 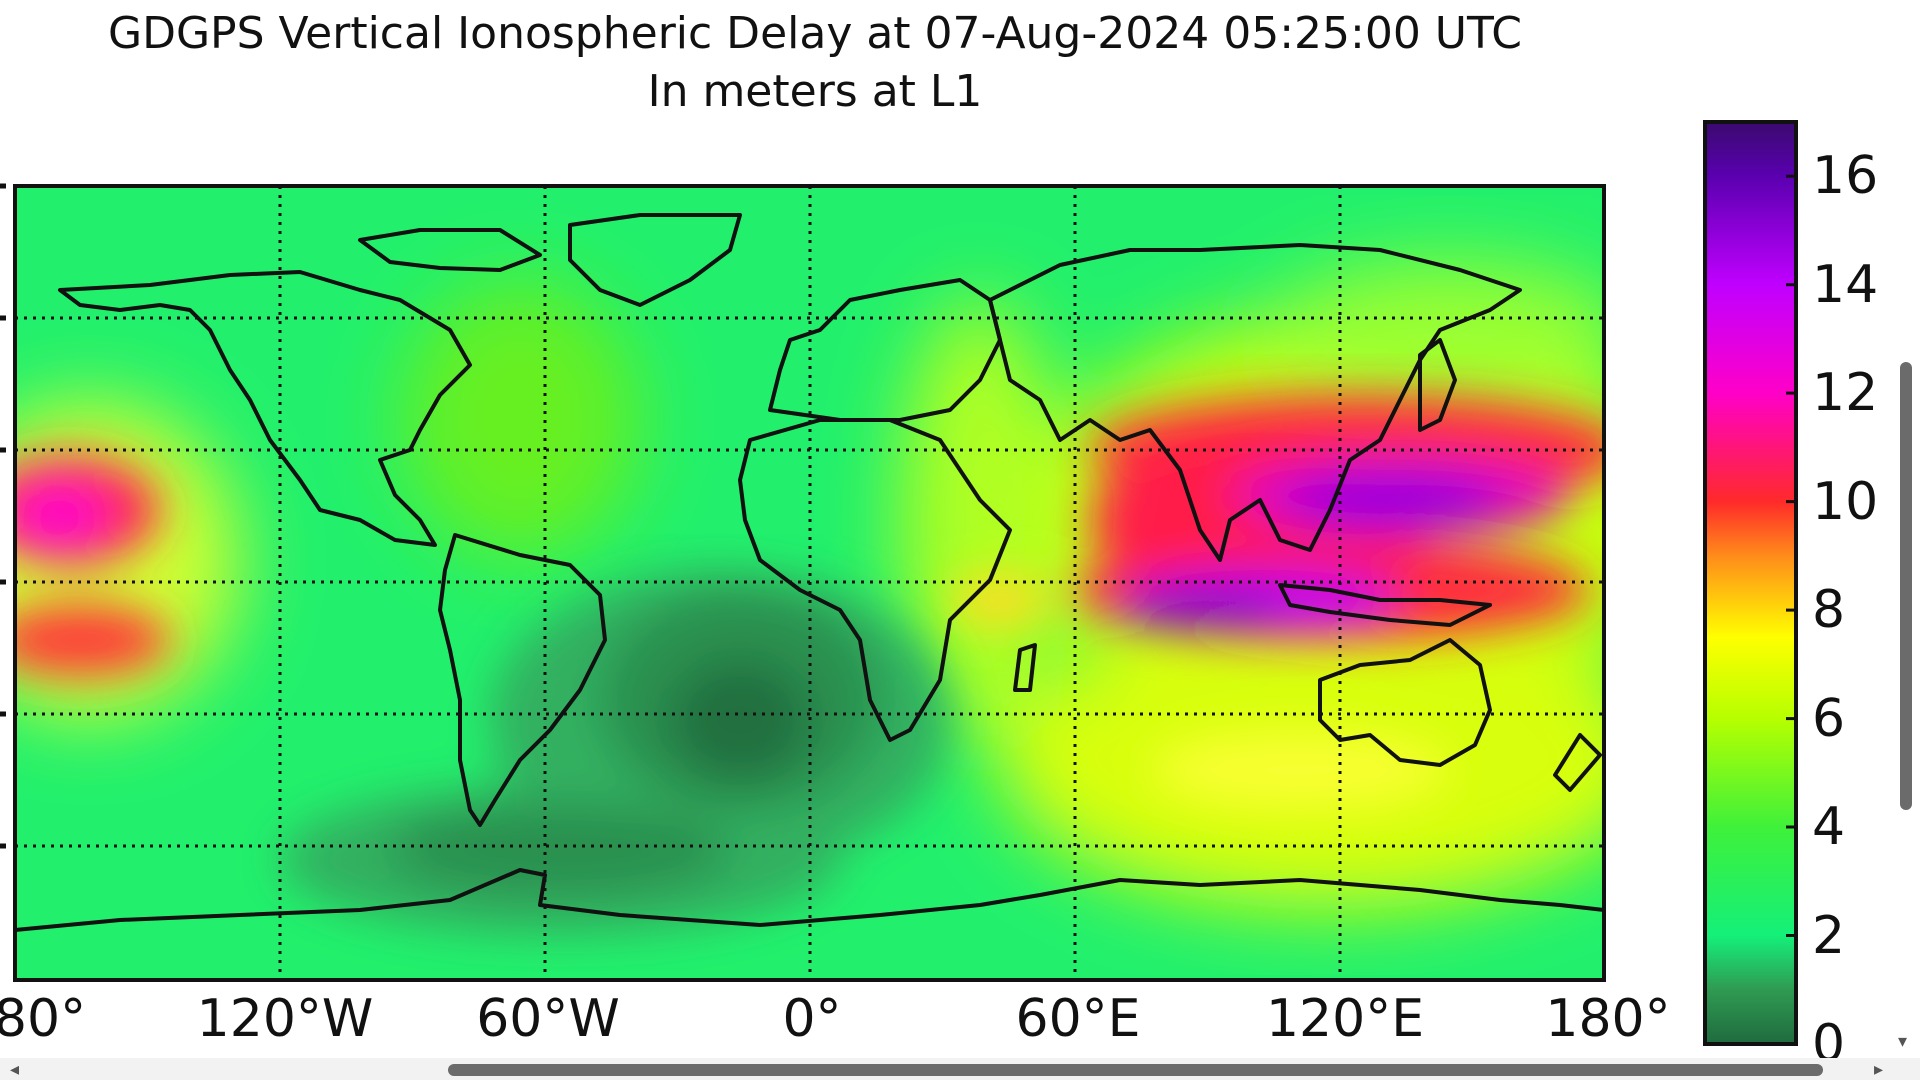 I want to click on x-tick-label: 0°, so click(x=812, y=1019).